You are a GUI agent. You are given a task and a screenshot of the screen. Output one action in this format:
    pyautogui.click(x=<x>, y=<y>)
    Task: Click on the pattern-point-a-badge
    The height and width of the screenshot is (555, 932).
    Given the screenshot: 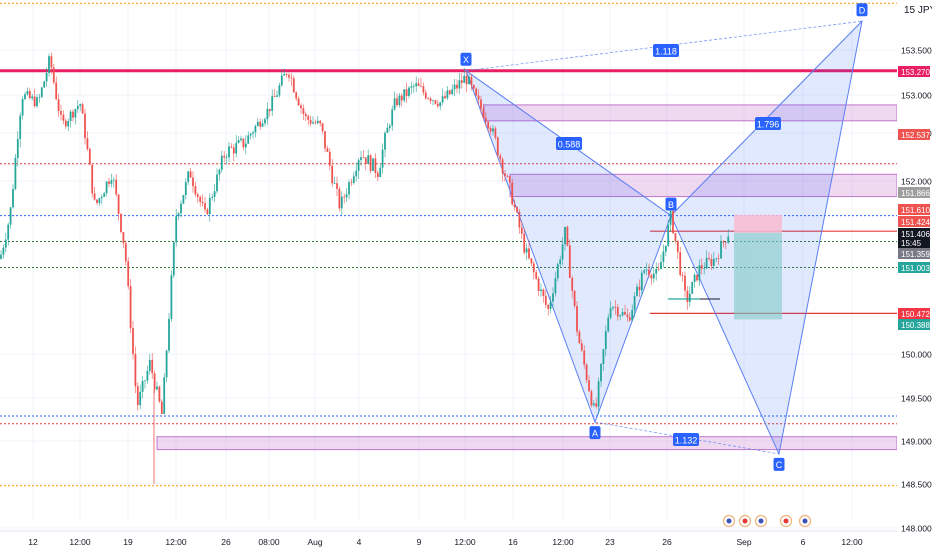 What is the action you would take?
    pyautogui.click(x=595, y=433)
    